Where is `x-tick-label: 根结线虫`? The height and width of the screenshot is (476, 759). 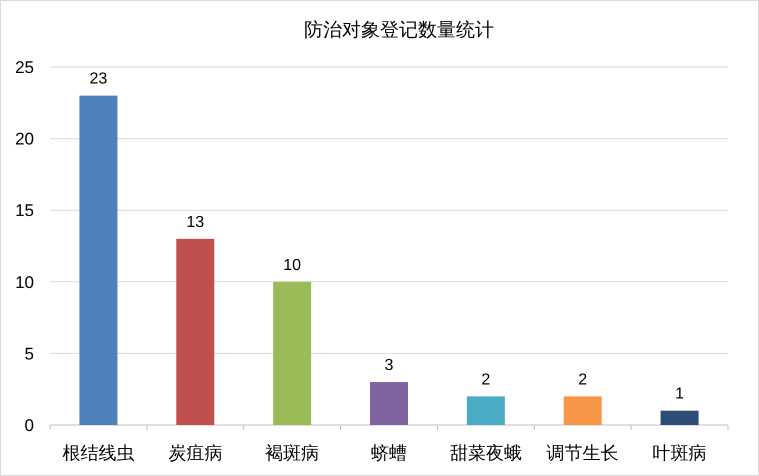
x-tick-label: 根结线虫 is located at coordinates (98, 453).